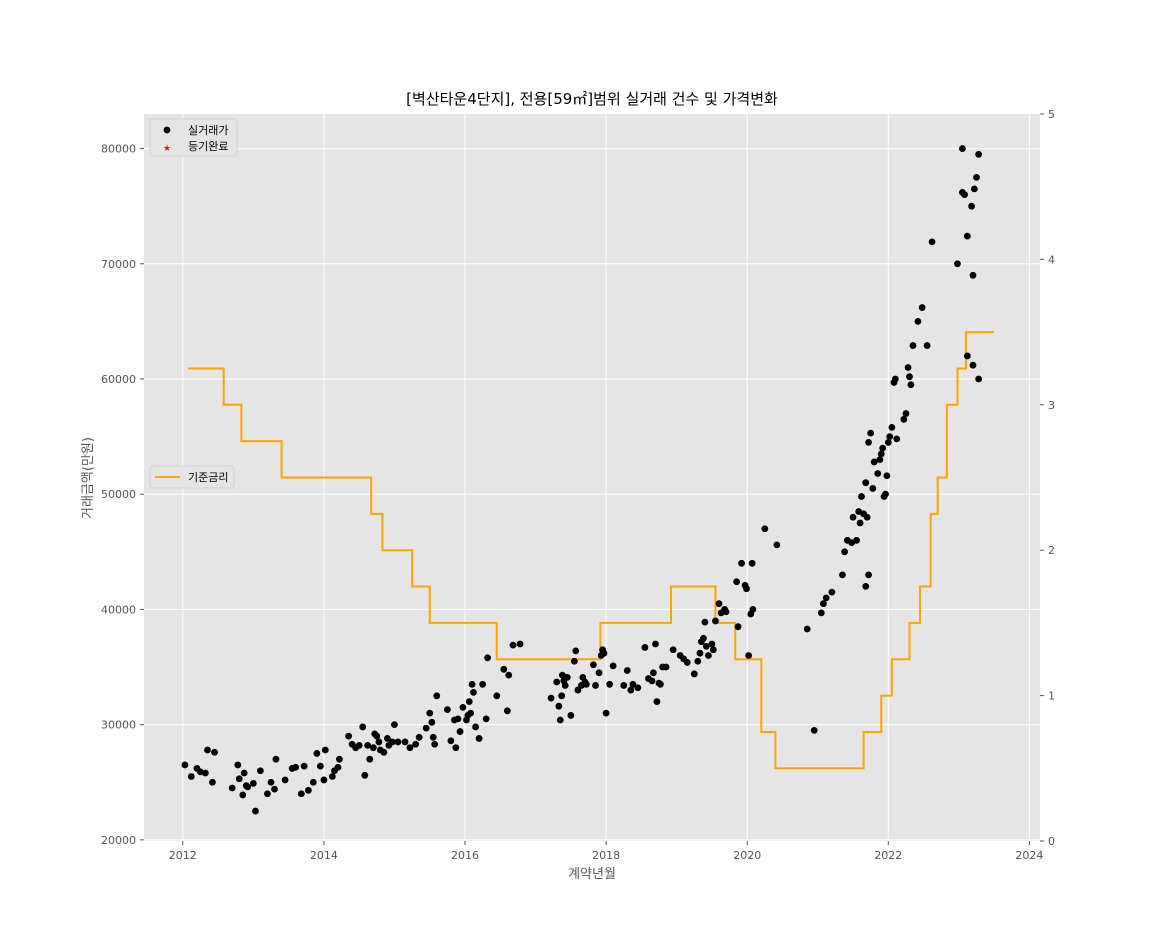 The image size is (1155, 945). Describe the element at coordinates (118, 725) in the screenshot. I see `y-tick-label: 30000` at that location.